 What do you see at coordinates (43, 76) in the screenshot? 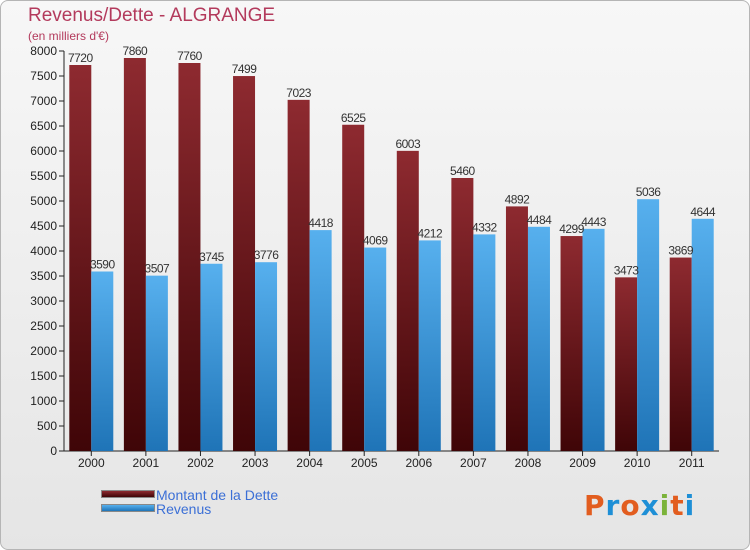
I see `y-tick-label: 7500` at bounding box center [43, 76].